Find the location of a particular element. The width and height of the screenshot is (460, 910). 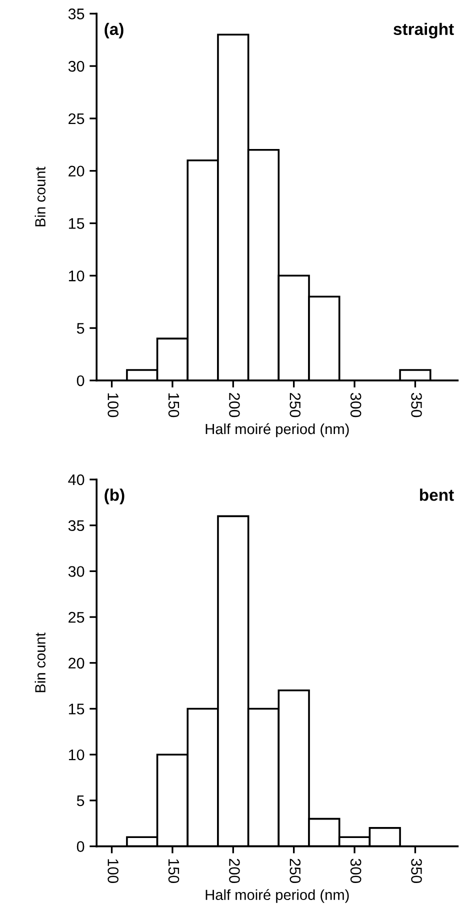

annotation: (b) is located at coordinates (114, 496).